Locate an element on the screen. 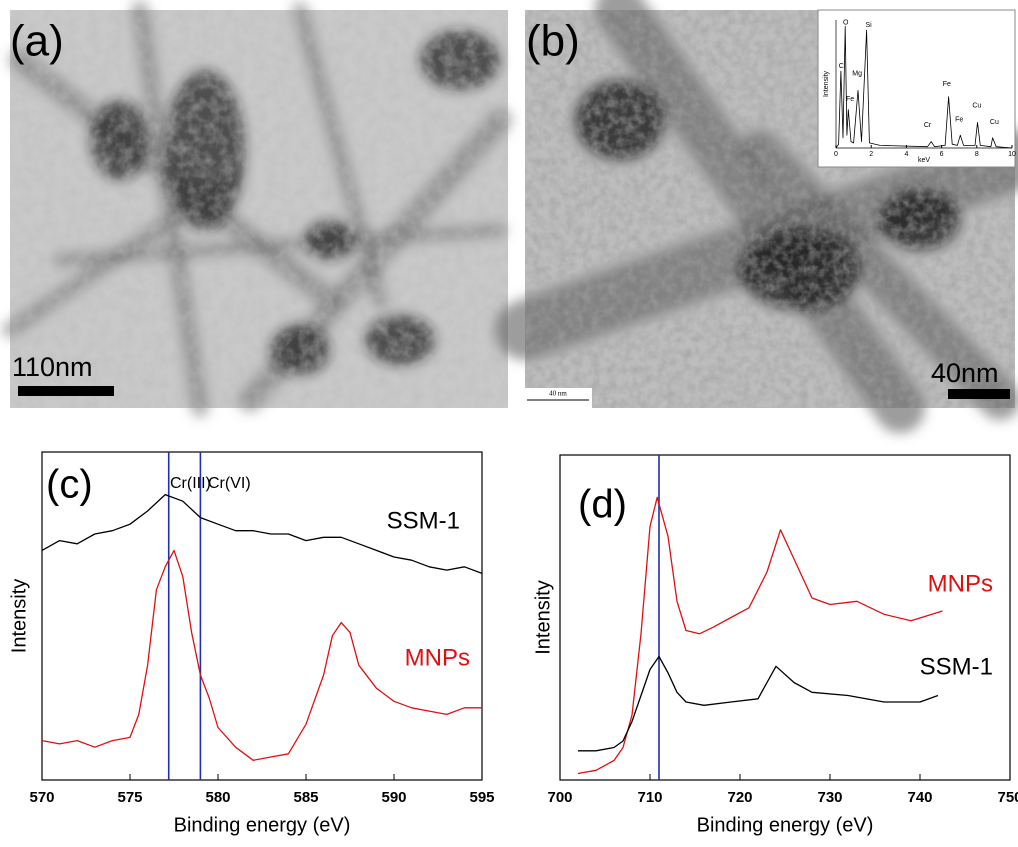 Image resolution: width=1018 pixels, height=847 pixels. panel-label: (c) is located at coordinates (69, 485).